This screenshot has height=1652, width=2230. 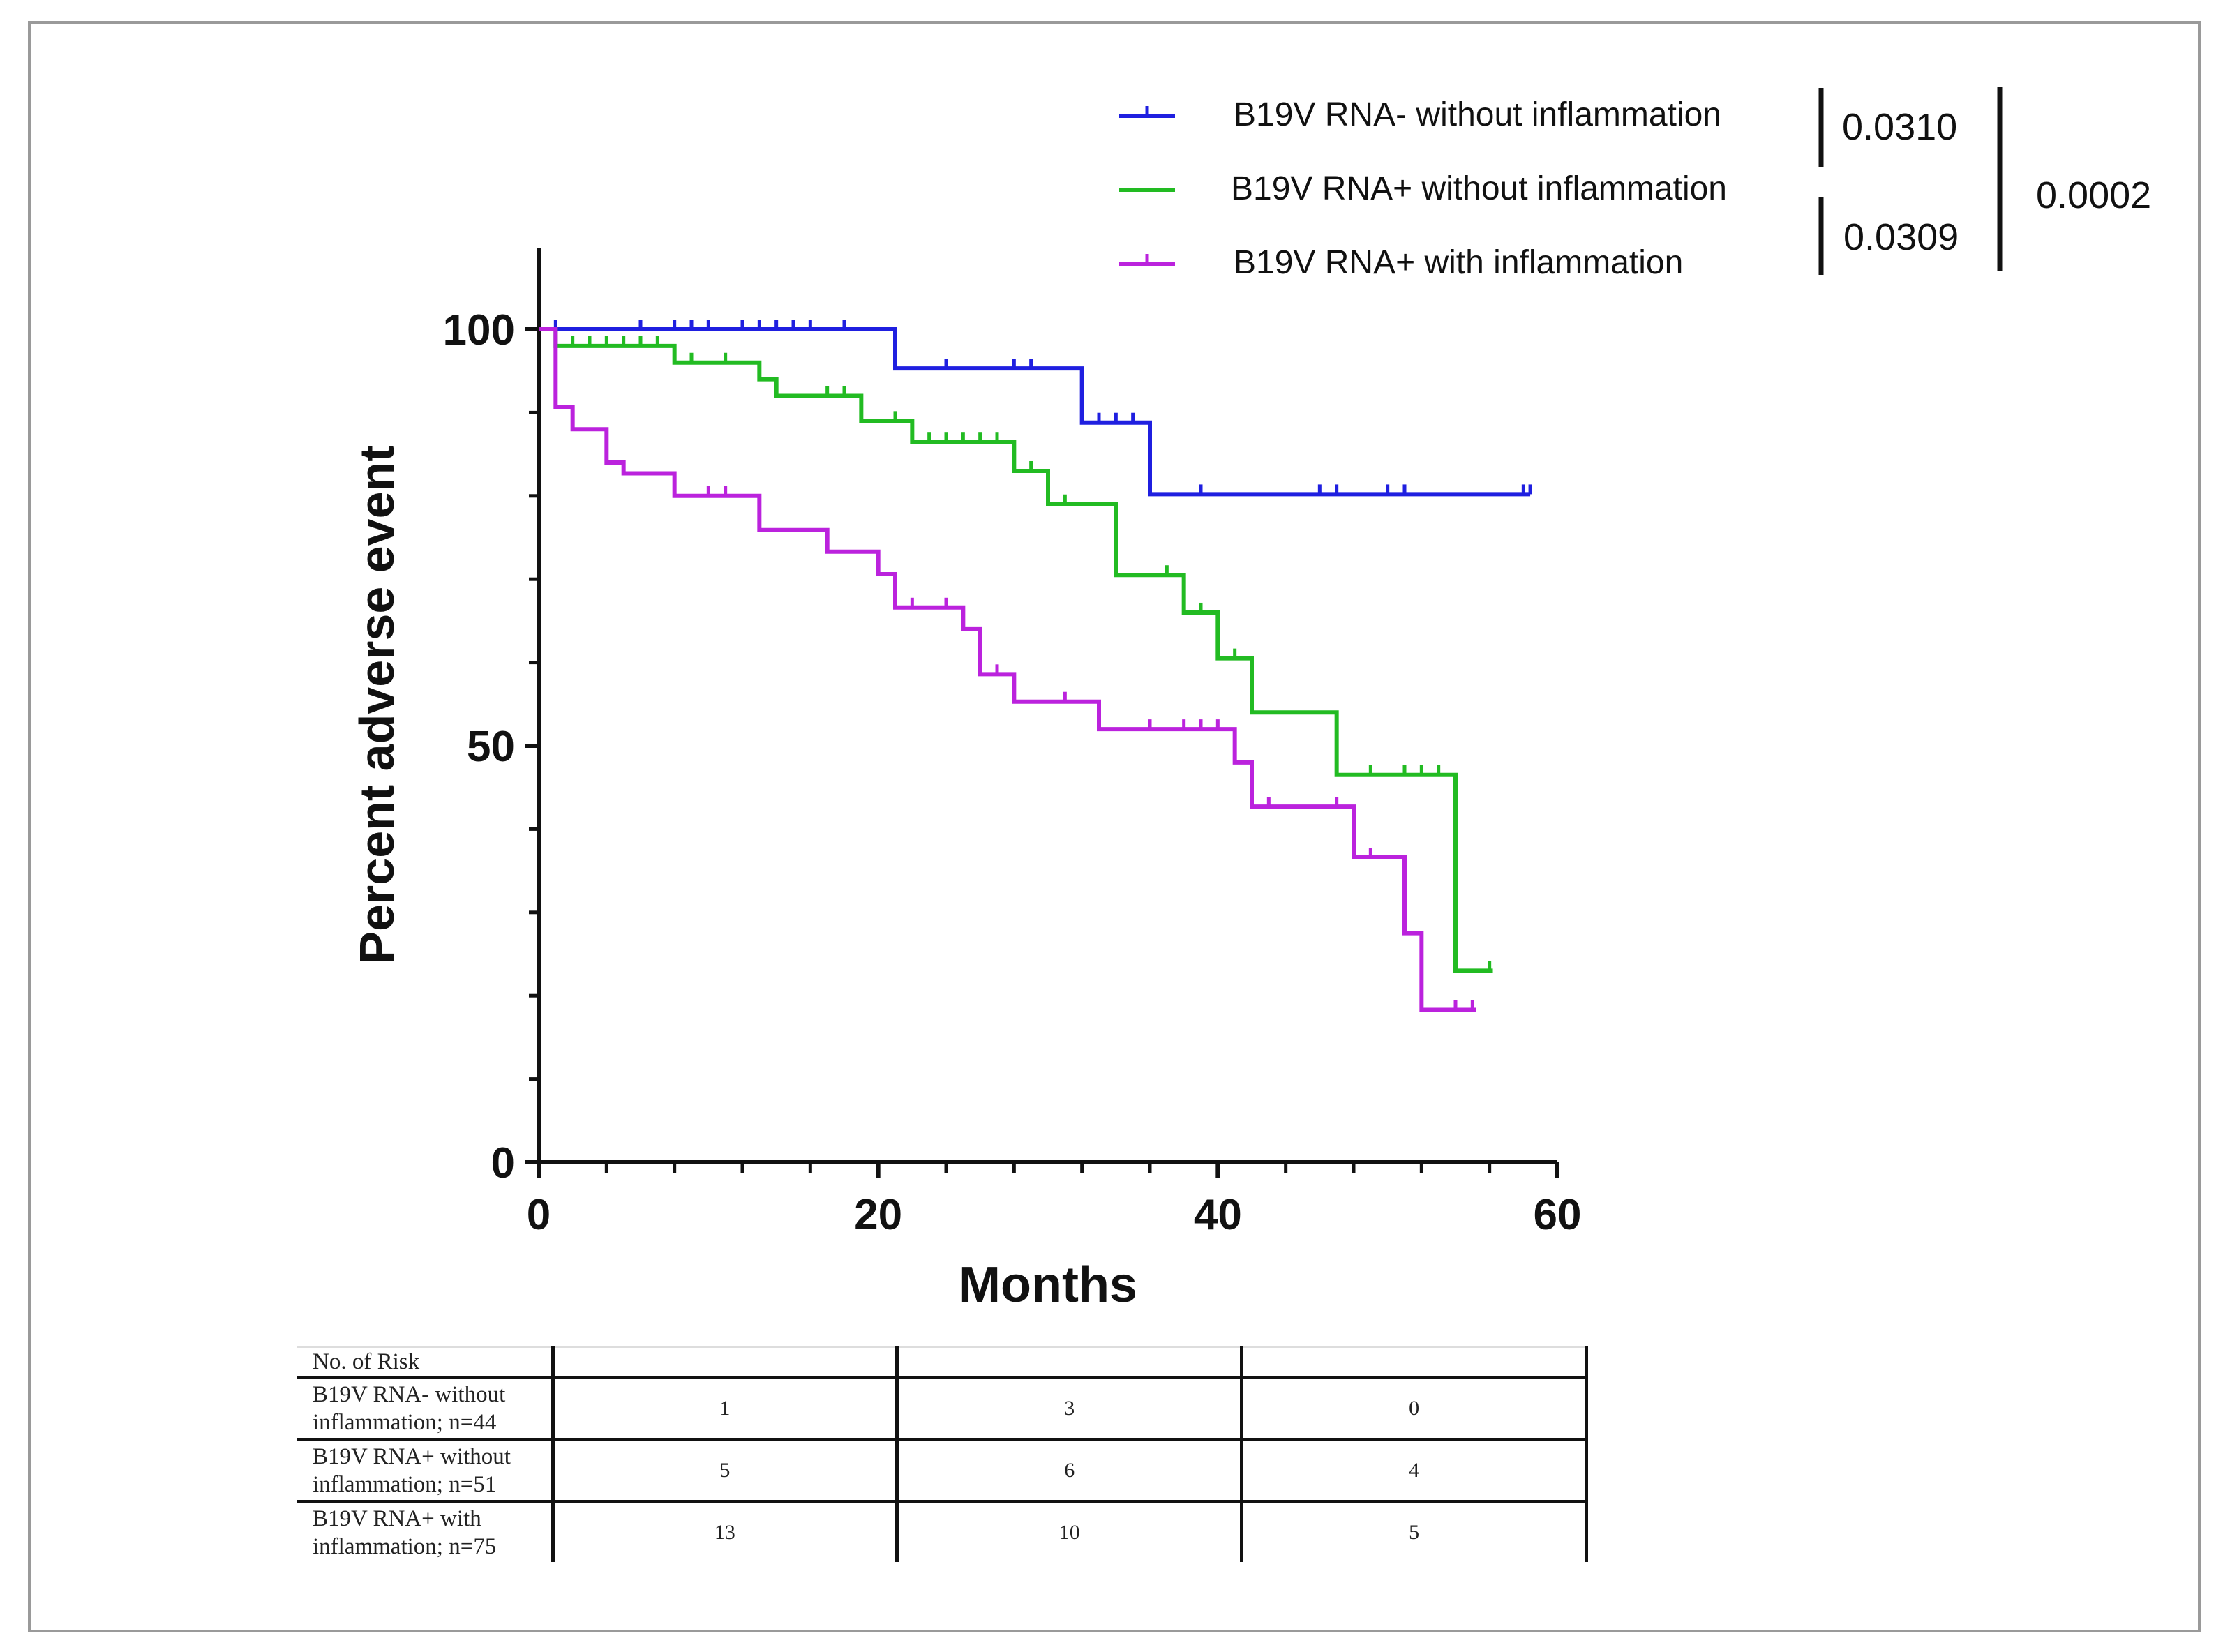 I want to click on x-tick-label: 40, so click(x=1218, y=1215).